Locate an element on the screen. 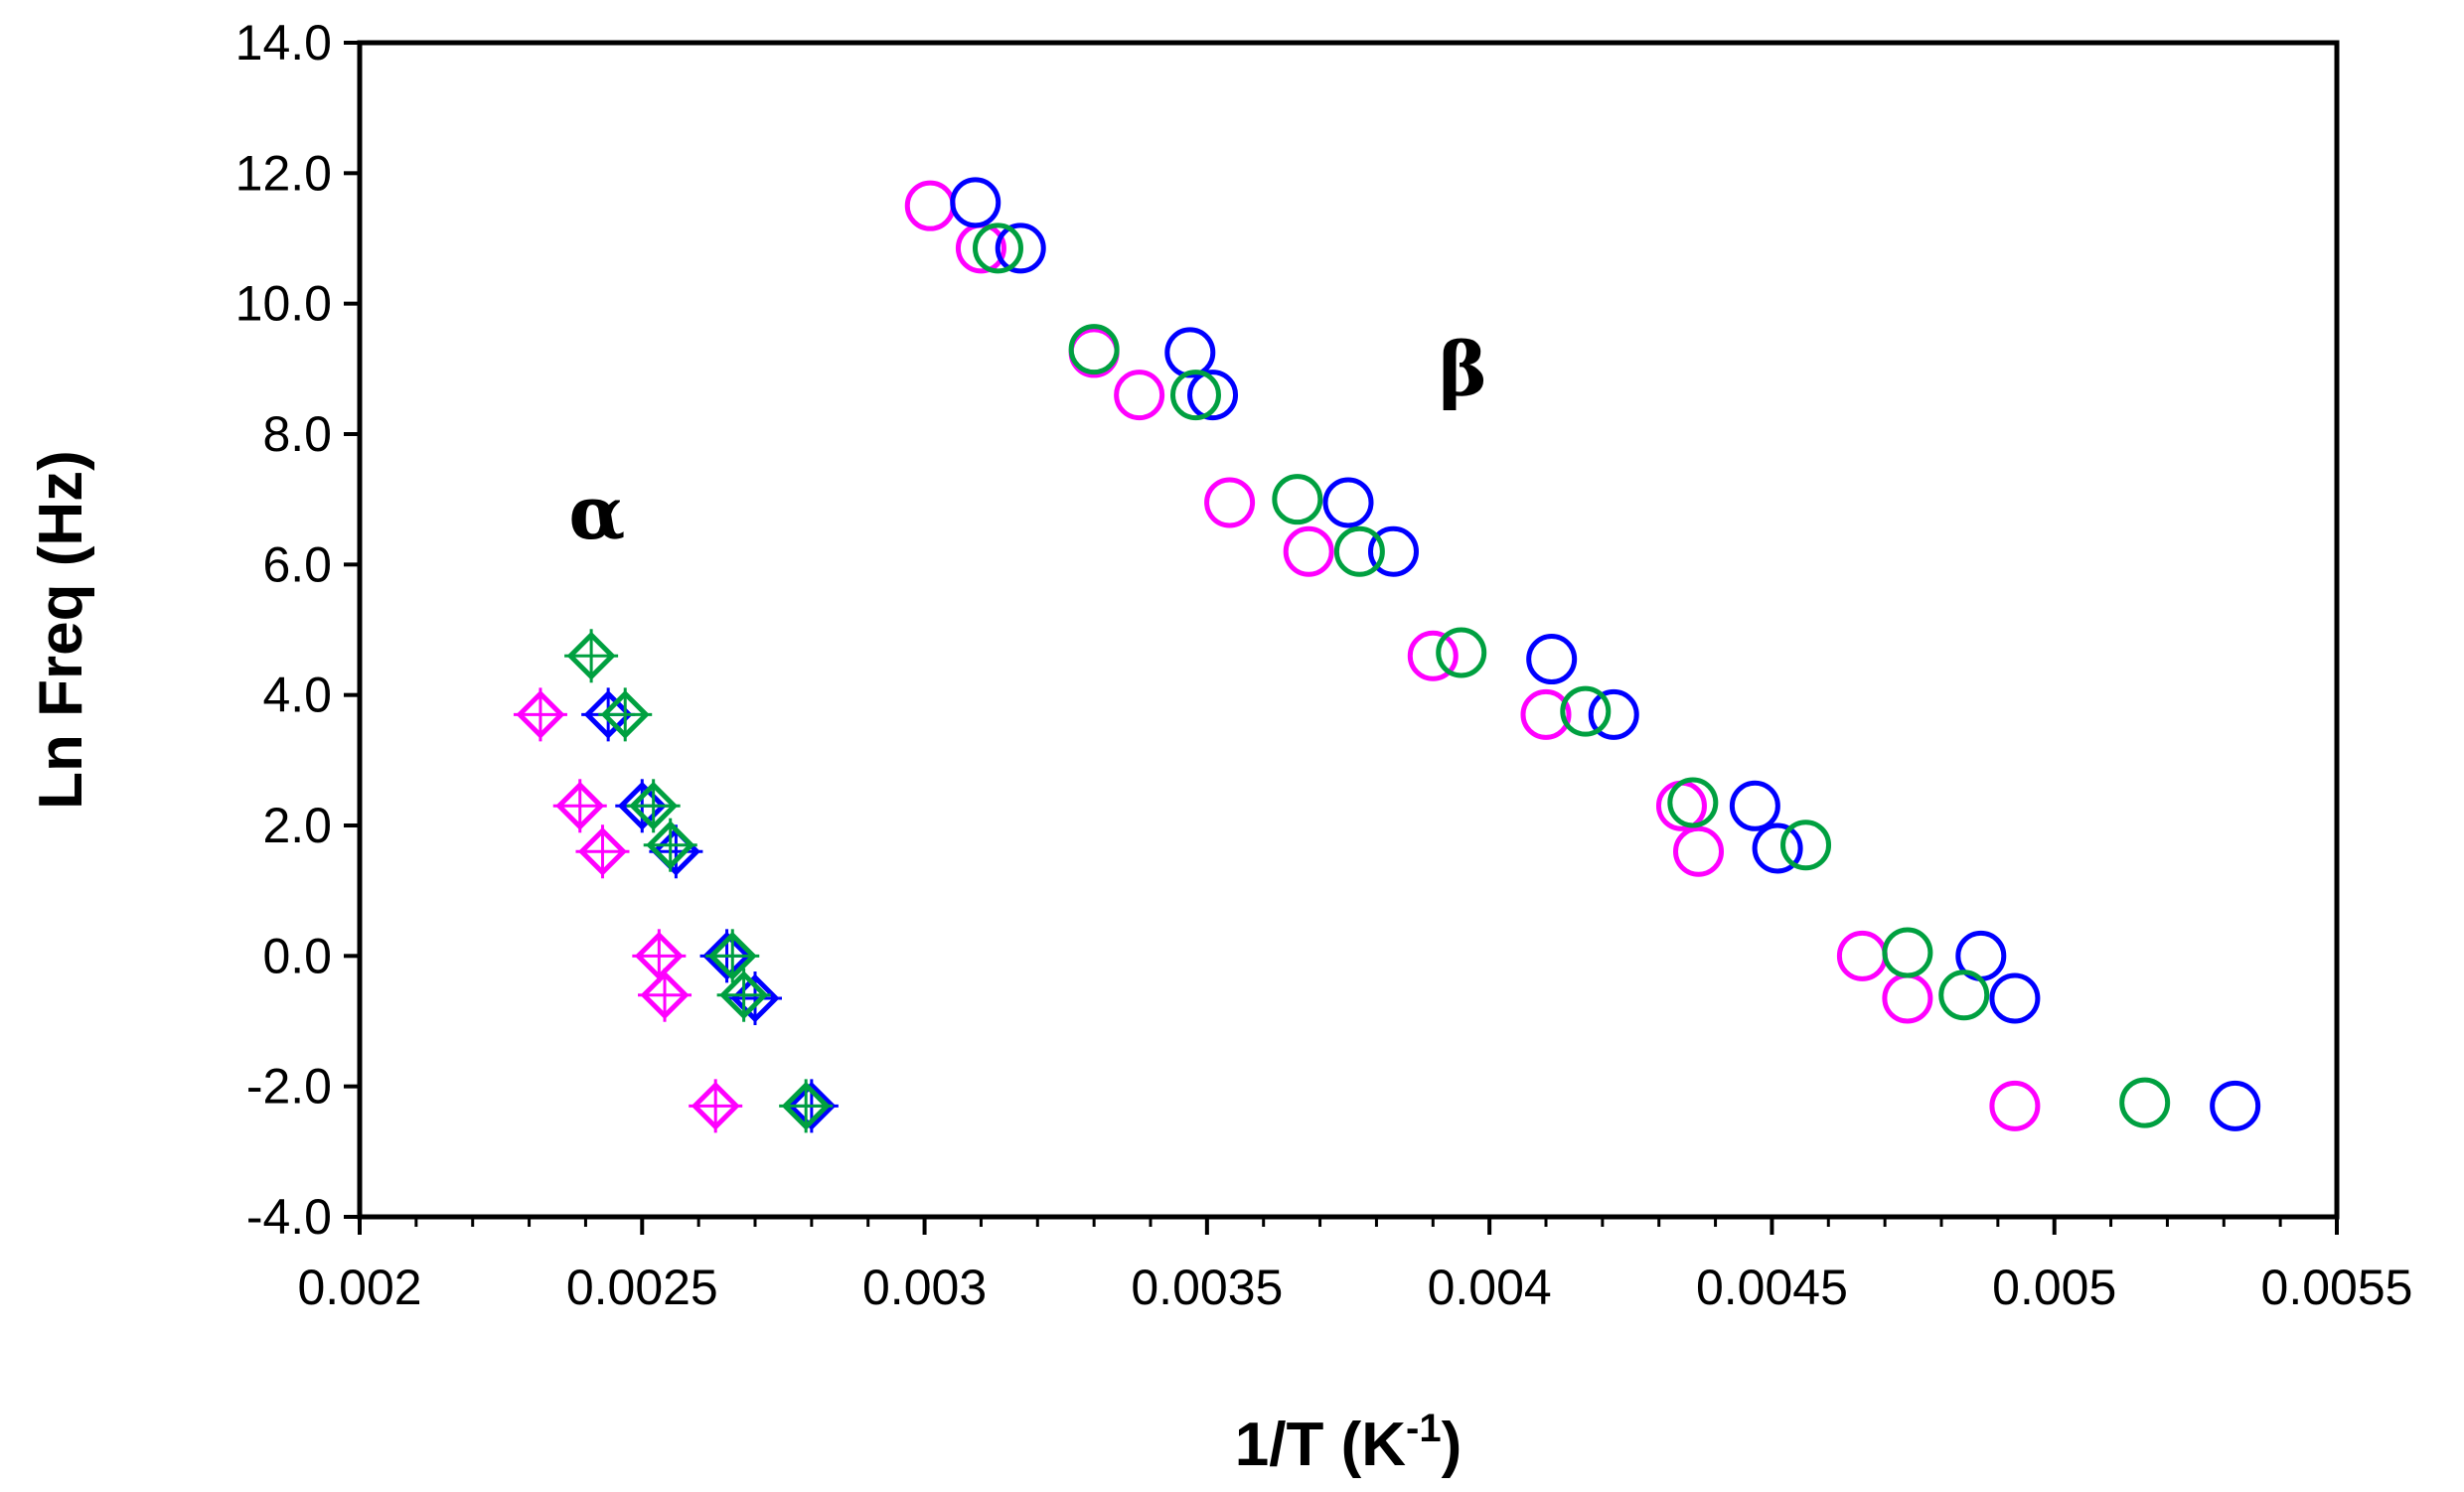 This screenshot has height=1492, width=2464. x-axis-title-end: ) is located at coordinates (1452, 1445).